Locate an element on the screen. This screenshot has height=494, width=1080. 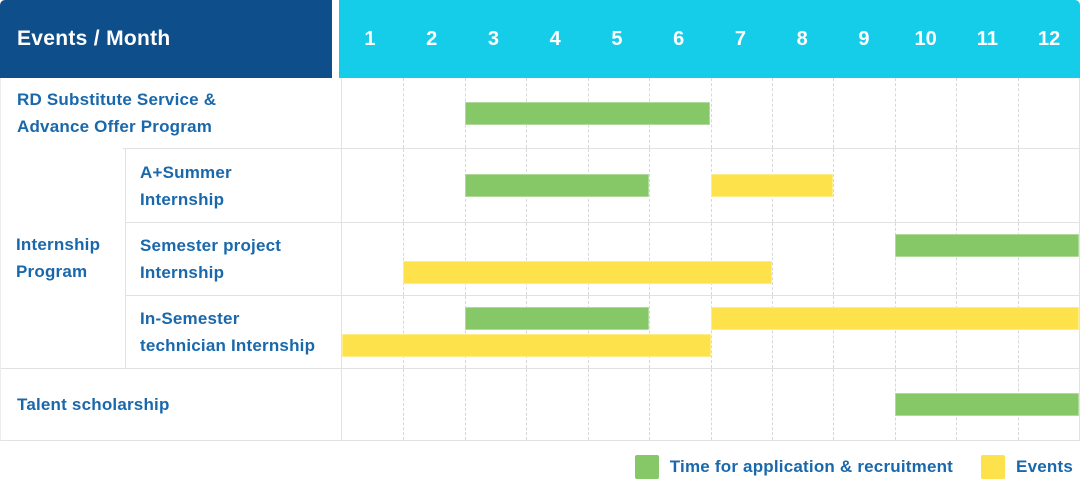
row-chart-in-semester-technician-internship is located at coordinates (710, 331).